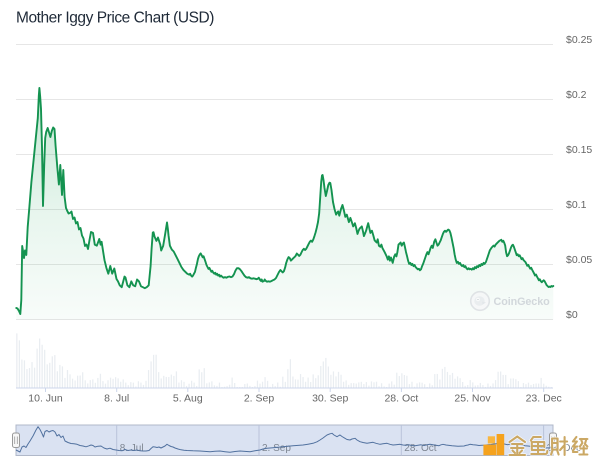 This screenshot has width=600, height=467. What do you see at coordinates (188, 399) in the screenshot?
I see `svg-text: 5. Aug` at bounding box center [188, 399].